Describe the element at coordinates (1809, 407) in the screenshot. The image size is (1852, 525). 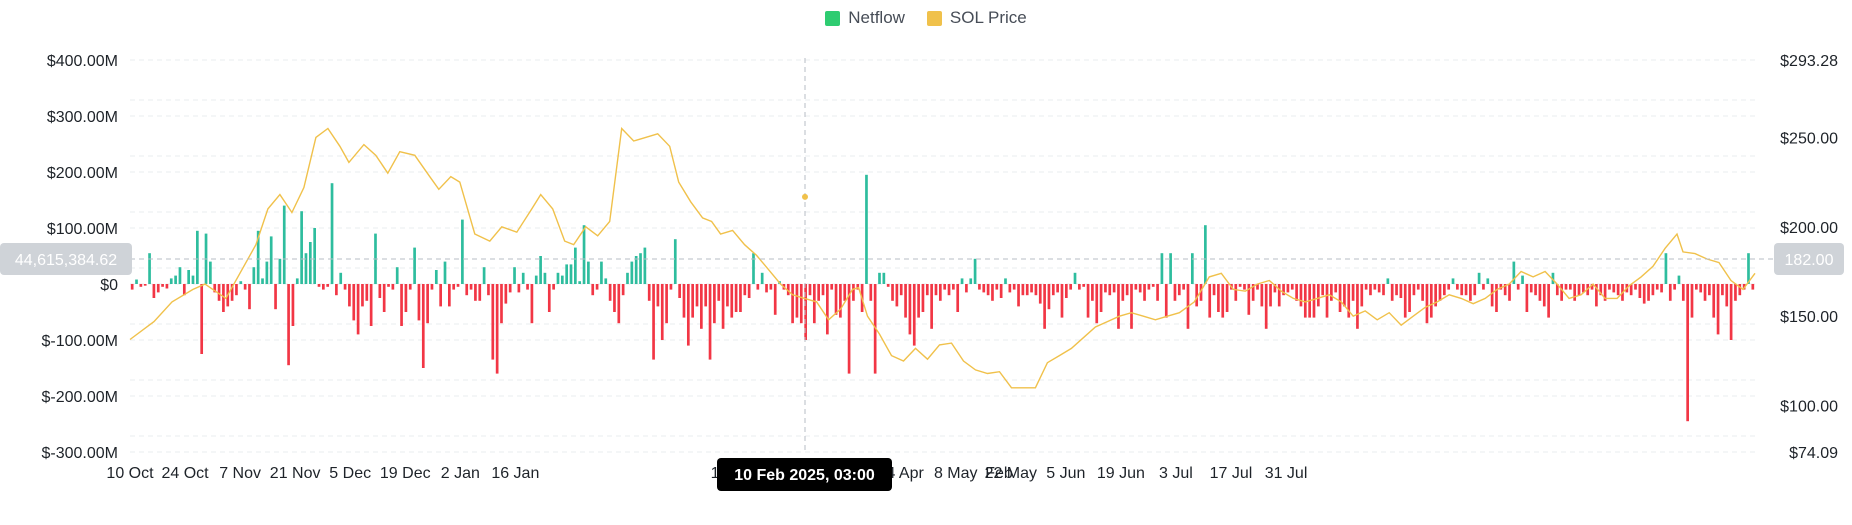
I see `right-y-tick-label: $100.00` at that location.